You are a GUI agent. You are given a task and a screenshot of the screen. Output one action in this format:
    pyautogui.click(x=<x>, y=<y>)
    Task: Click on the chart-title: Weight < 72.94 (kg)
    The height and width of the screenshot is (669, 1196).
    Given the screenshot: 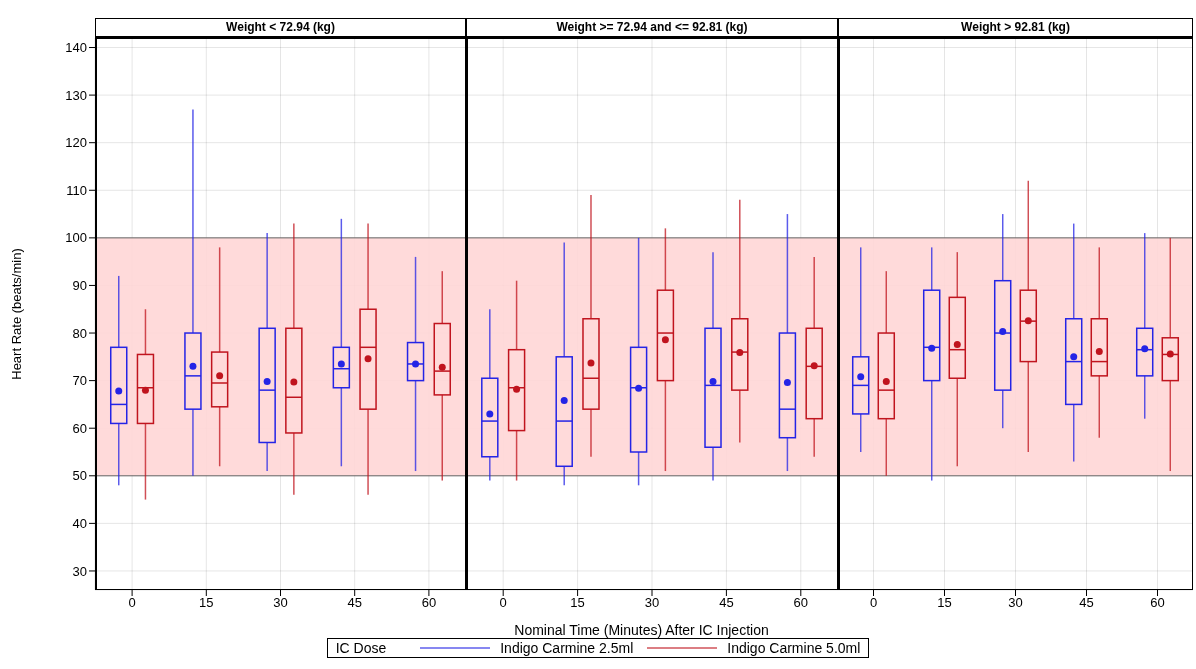 What is the action you would take?
    pyautogui.click(x=280, y=27)
    